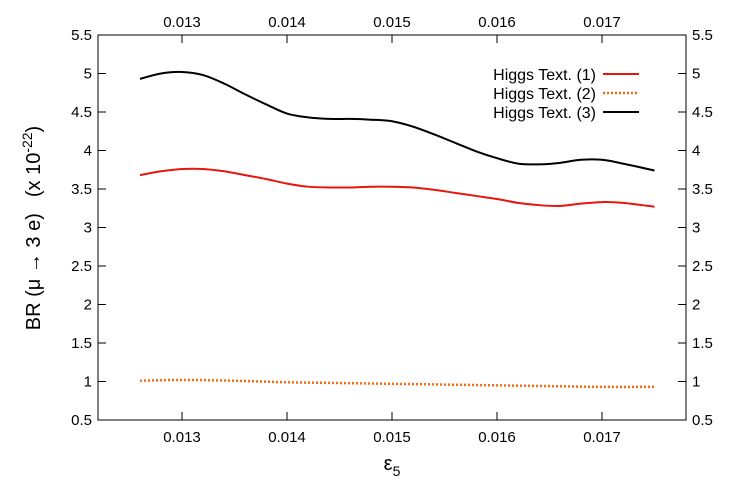  I want to click on y-tick-label-left: 5.5, so click(81, 35).